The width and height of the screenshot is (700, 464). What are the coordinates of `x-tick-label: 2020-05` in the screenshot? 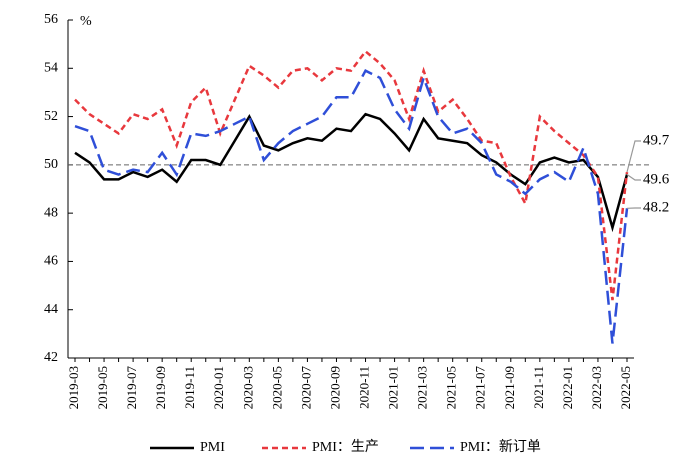 It's located at (276, 387).